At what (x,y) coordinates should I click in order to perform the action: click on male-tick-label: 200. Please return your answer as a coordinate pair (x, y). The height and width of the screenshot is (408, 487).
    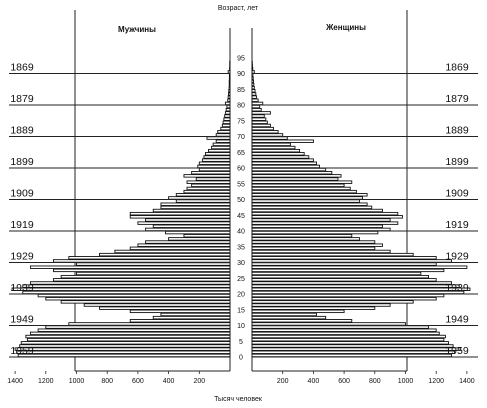
    Looking at the image, I should click on (199, 381).